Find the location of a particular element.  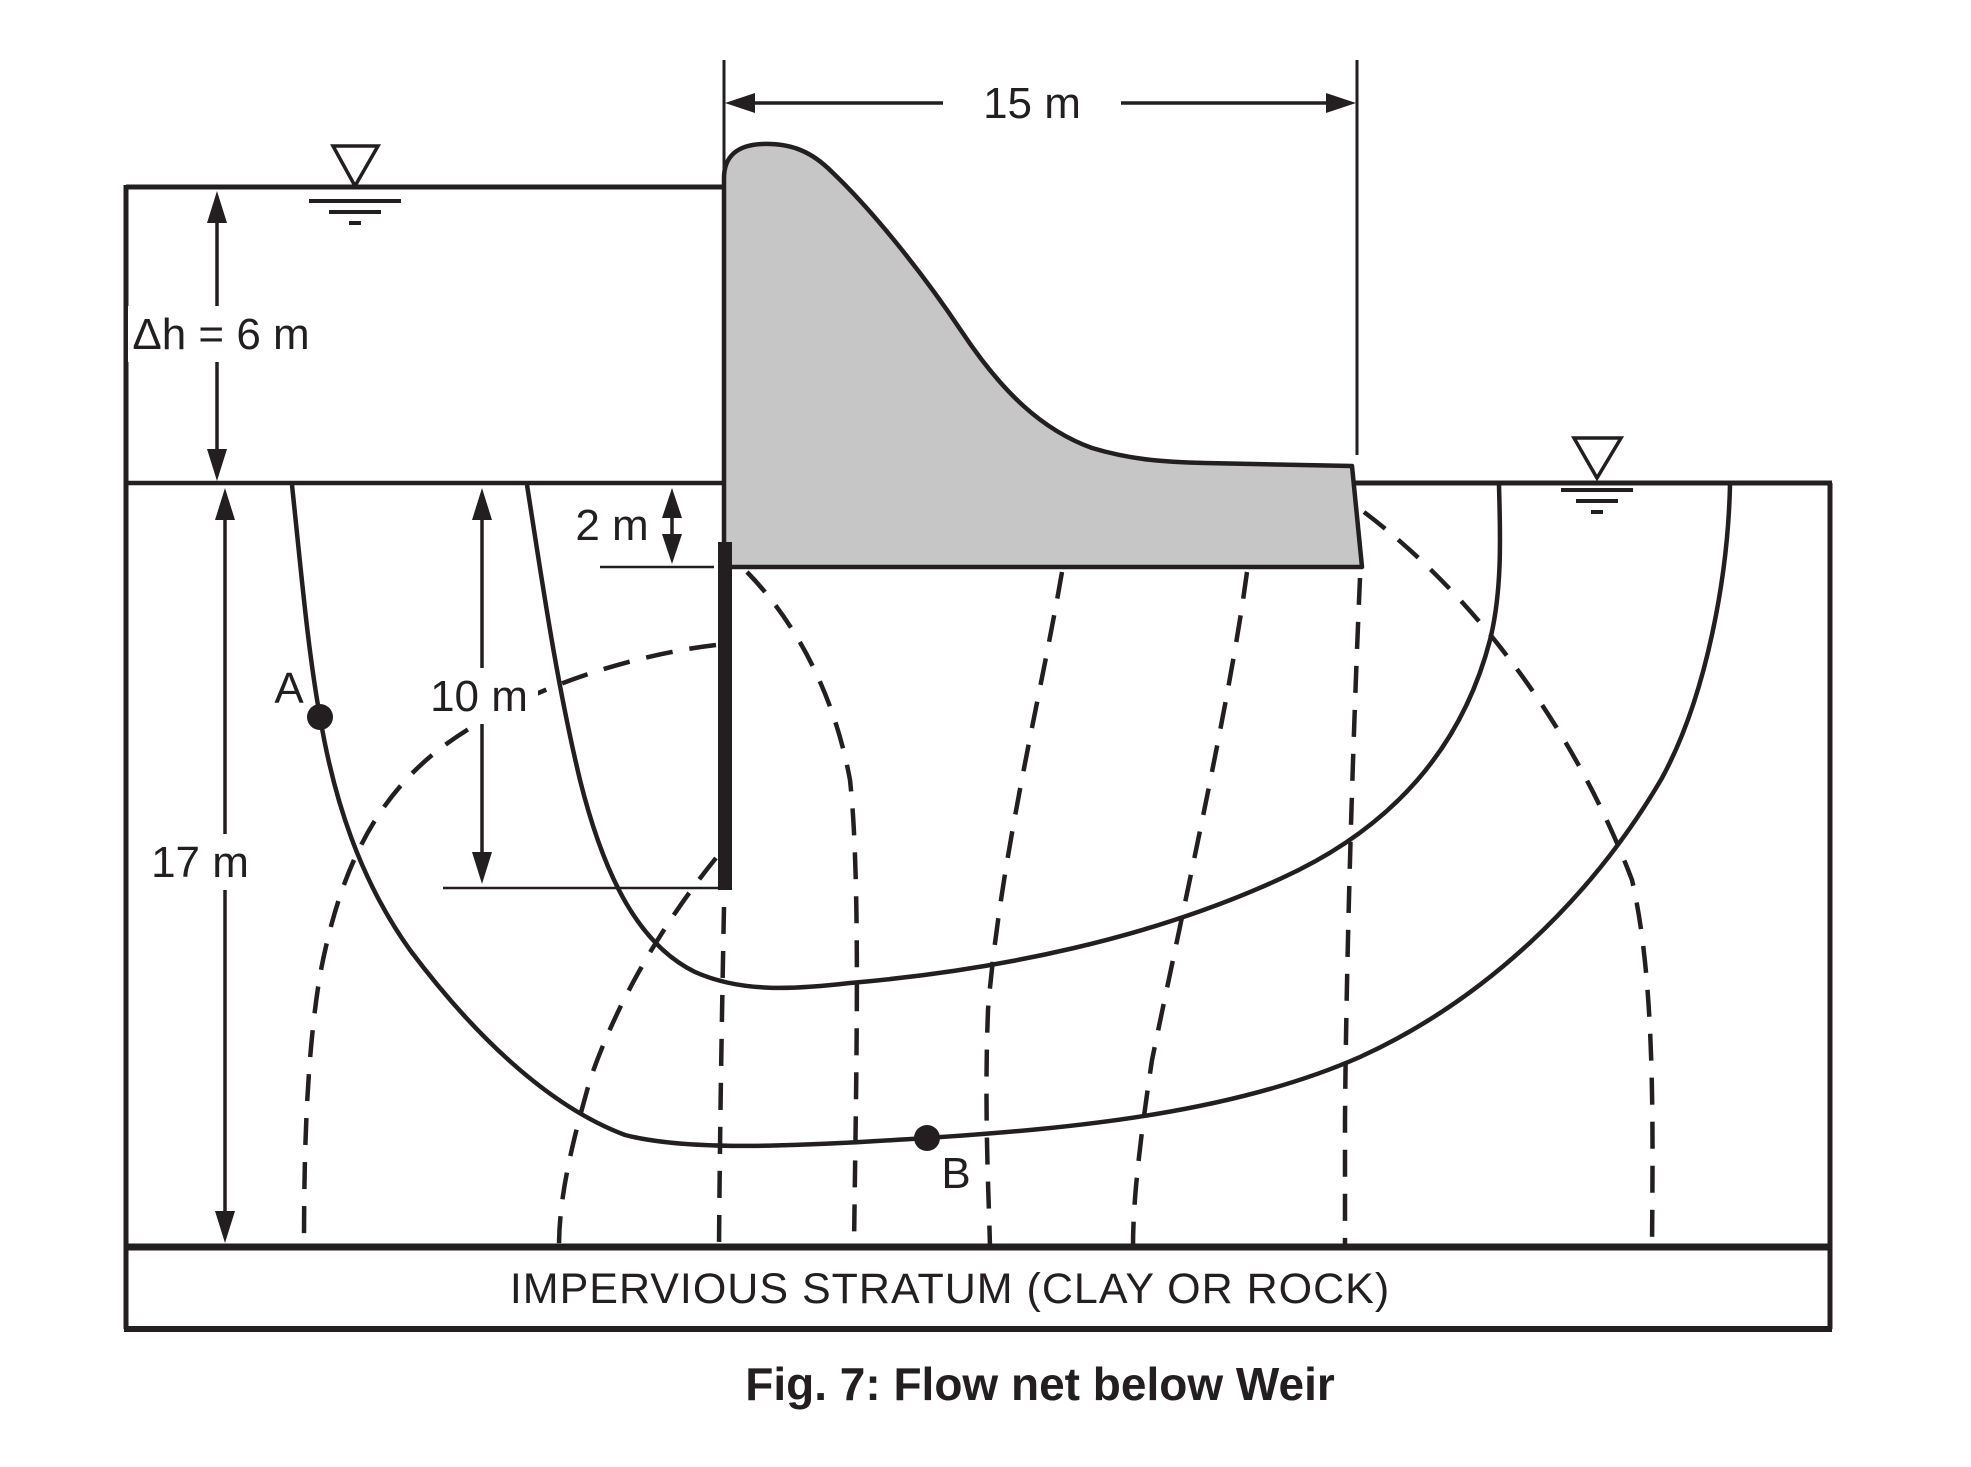

arrowhead-right-icon is located at coordinates (1341, 103).